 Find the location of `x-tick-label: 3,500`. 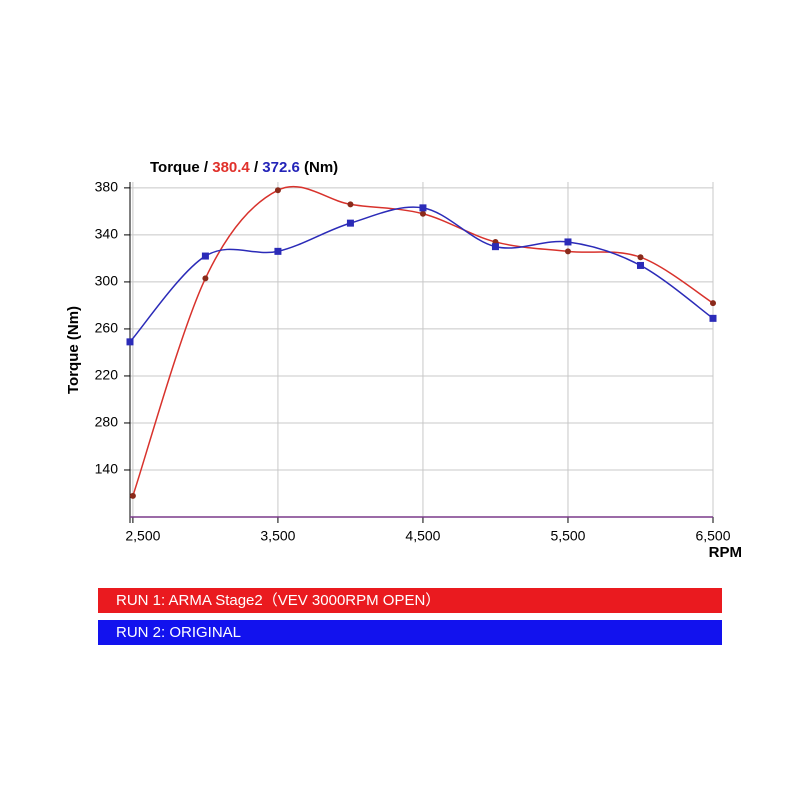

x-tick-label: 3,500 is located at coordinates (277, 536).